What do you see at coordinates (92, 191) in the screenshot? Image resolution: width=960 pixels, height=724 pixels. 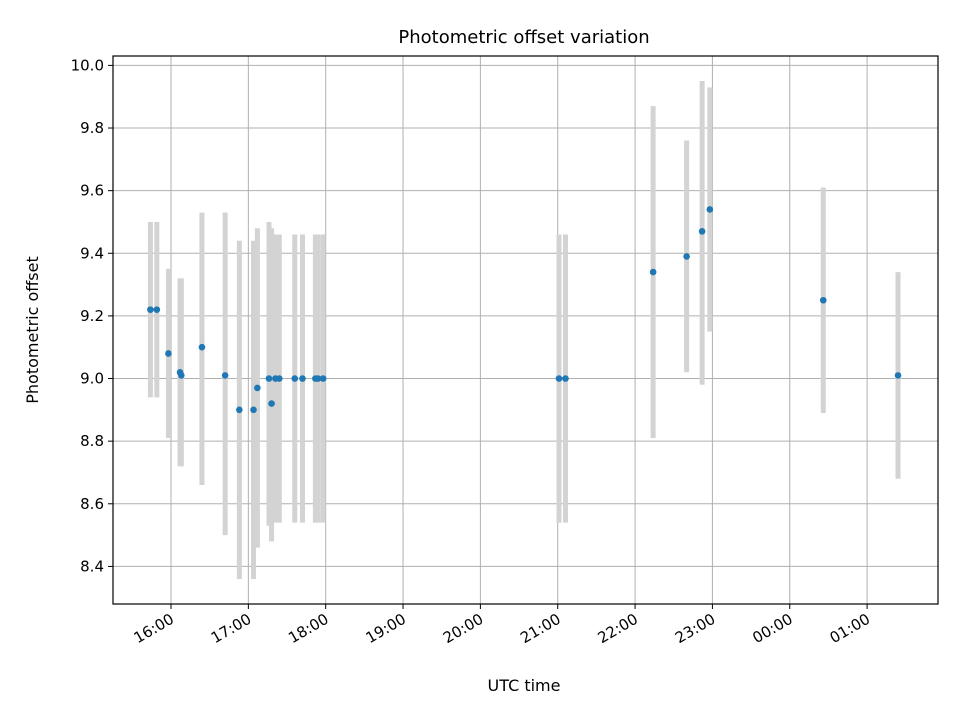 I see `y-tick-label: 9.6` at bounding box center [92, 191].